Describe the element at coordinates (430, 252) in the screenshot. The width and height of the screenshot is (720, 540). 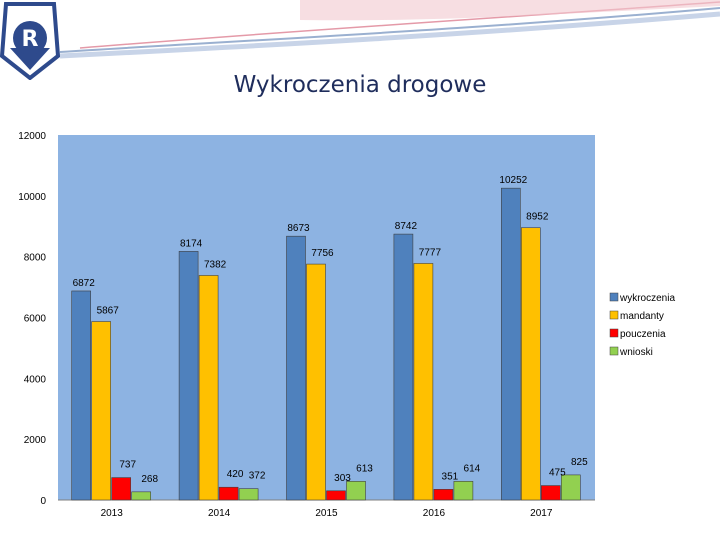
I see `data-label: 7777` at that location.